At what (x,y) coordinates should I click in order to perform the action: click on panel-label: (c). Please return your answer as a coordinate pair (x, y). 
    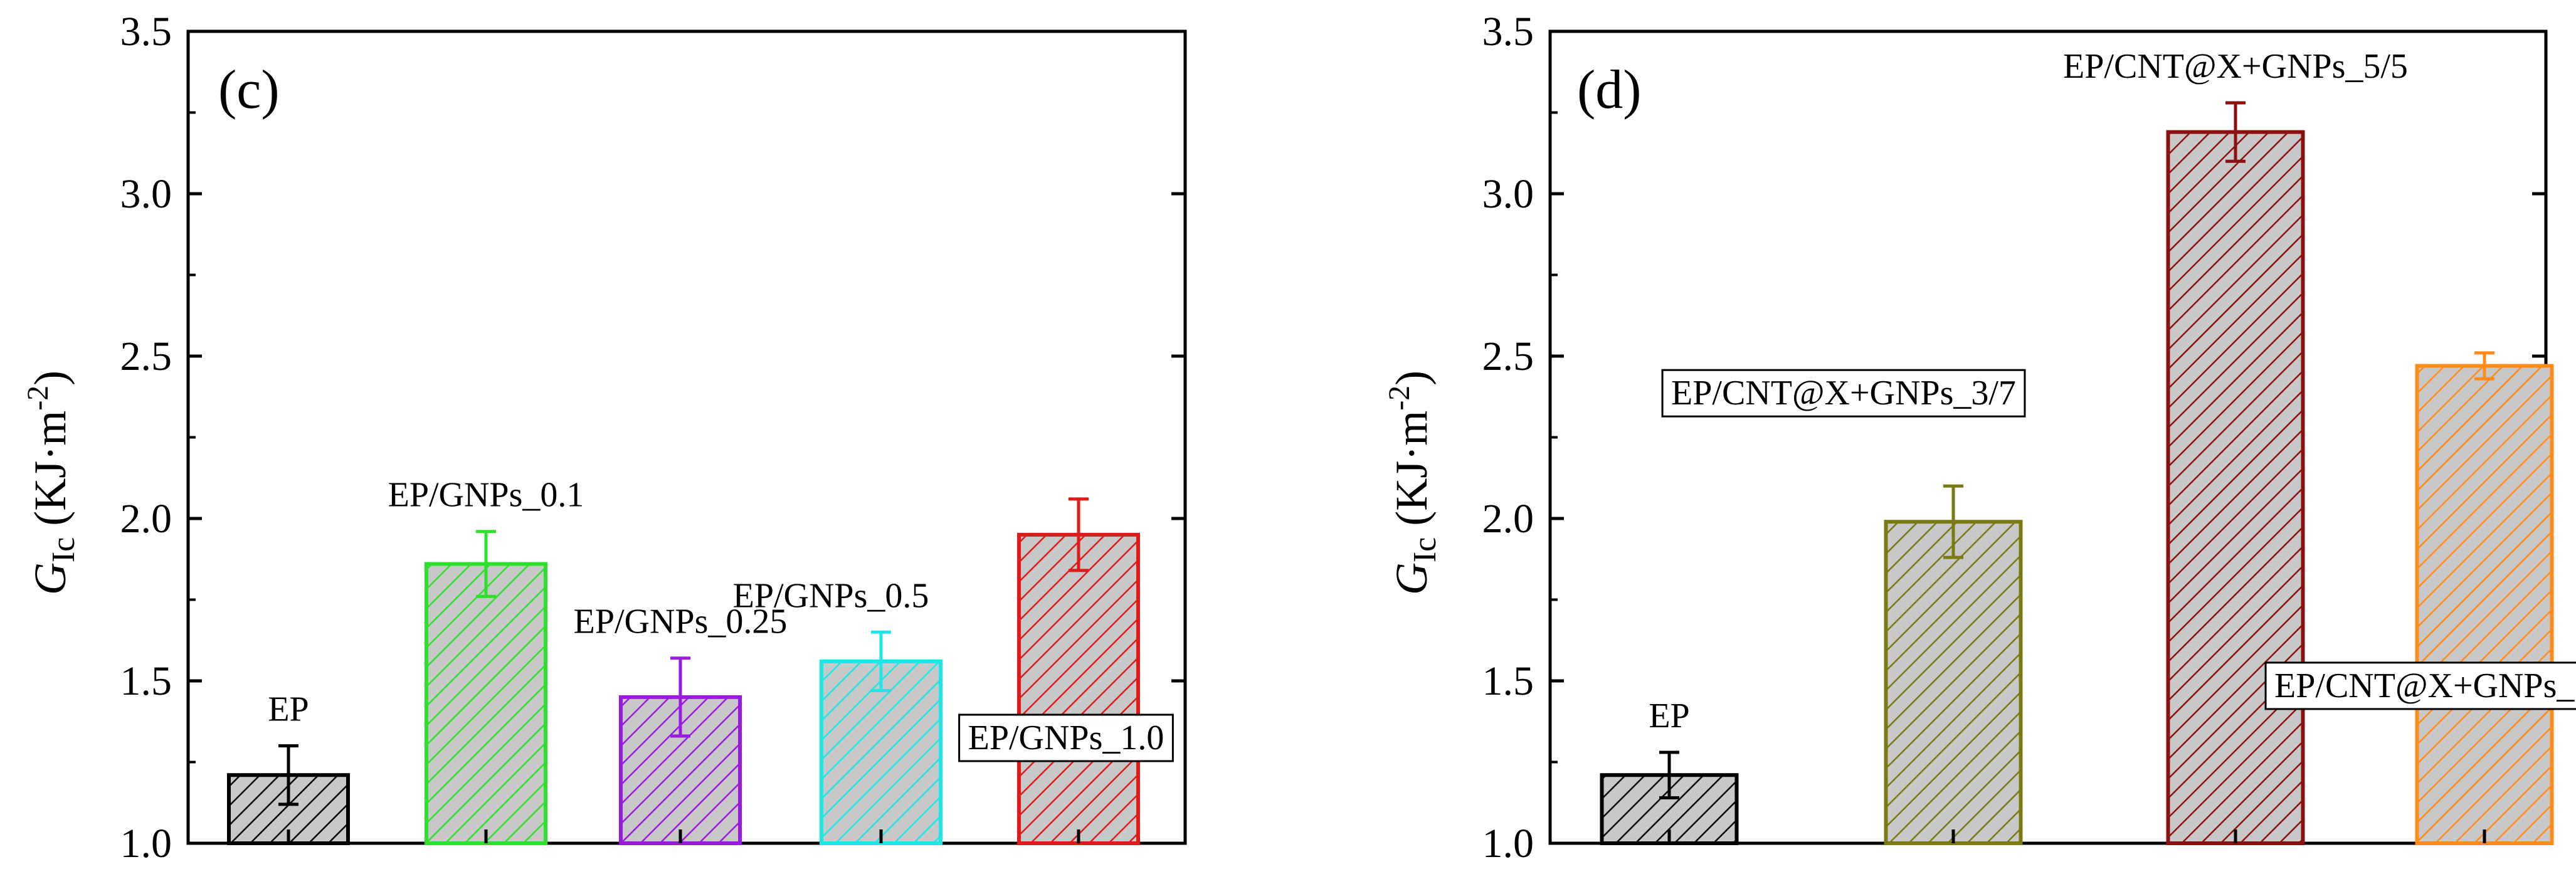
    Looking at the image, I should click on (249, 90).